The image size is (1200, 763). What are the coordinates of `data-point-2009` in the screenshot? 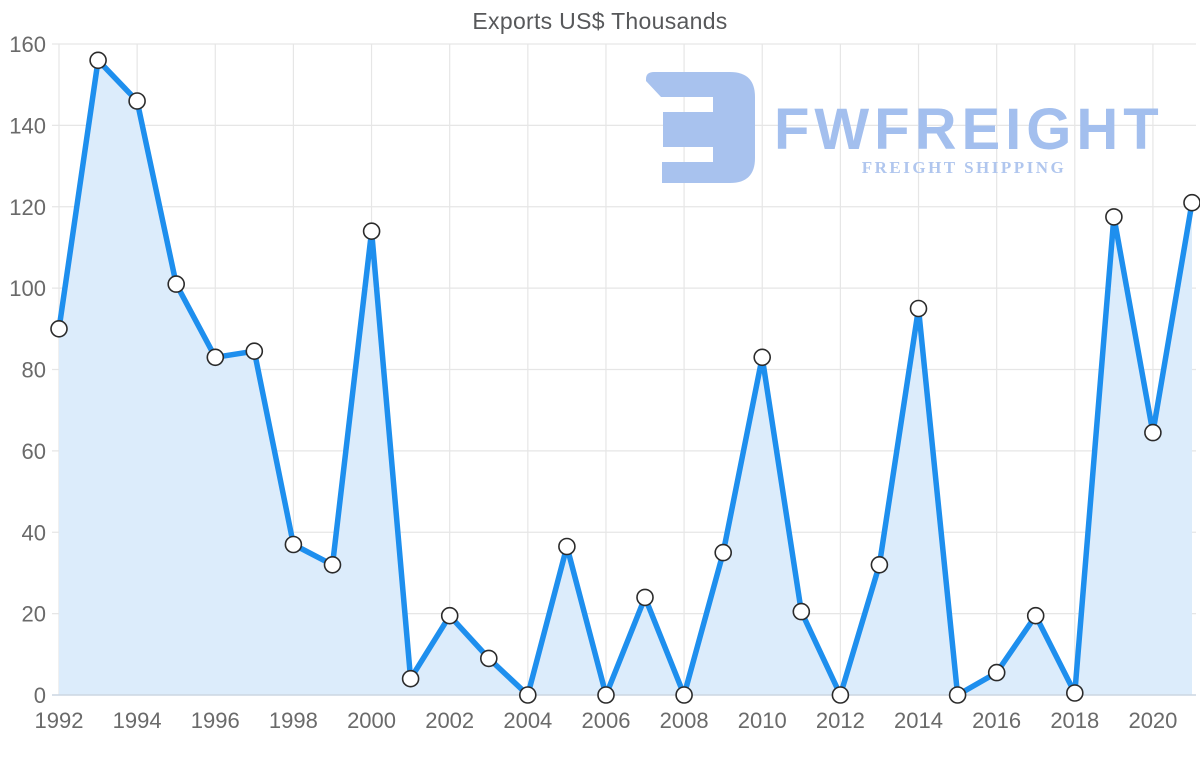 It's located at (723, 552).